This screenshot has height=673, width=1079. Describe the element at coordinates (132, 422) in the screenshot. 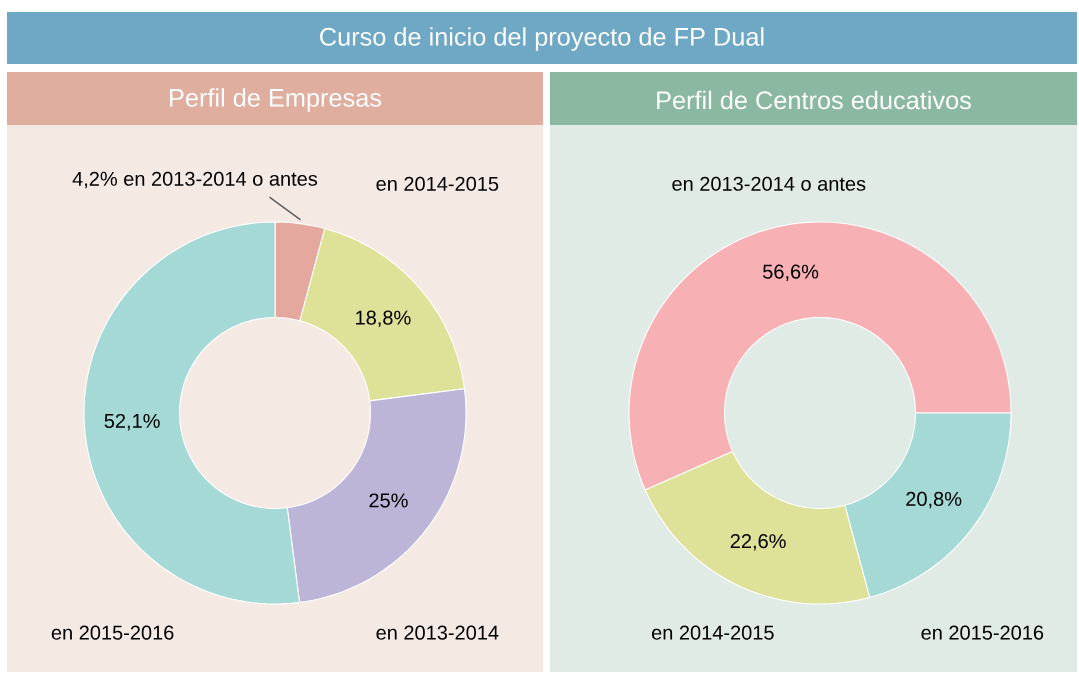

I see `data-label: 52,1%` at that location.